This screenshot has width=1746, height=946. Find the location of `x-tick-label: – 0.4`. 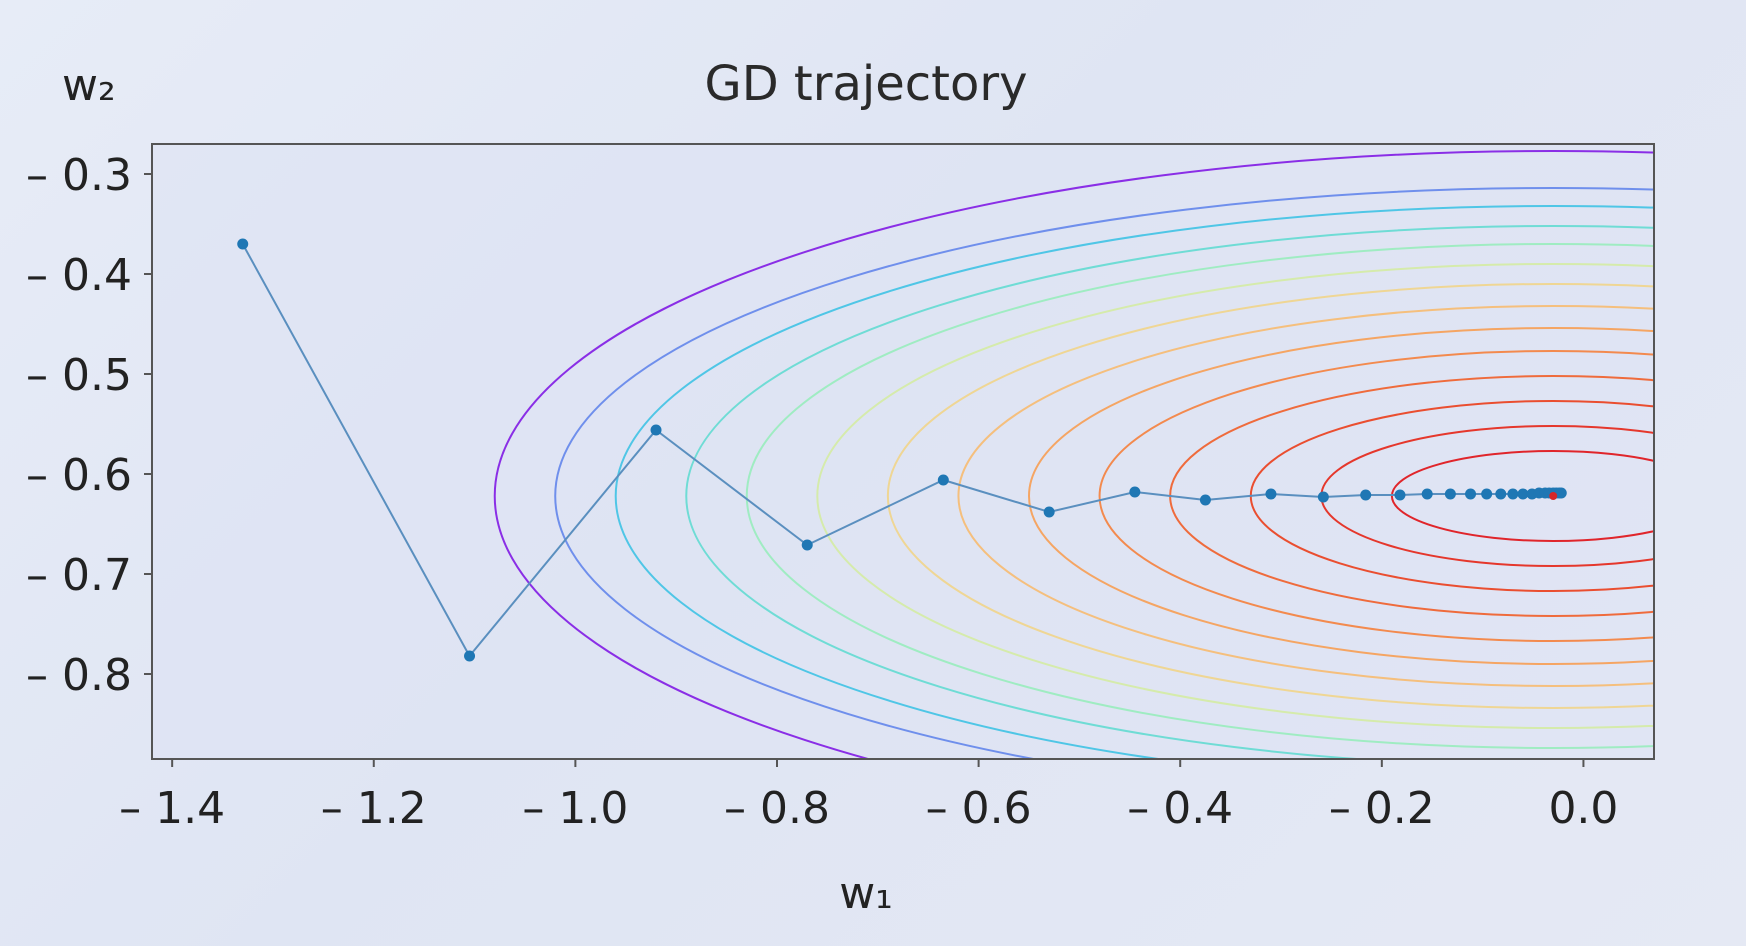

x-tick-label: – 0.4 is located at coordinates (1180, 808).